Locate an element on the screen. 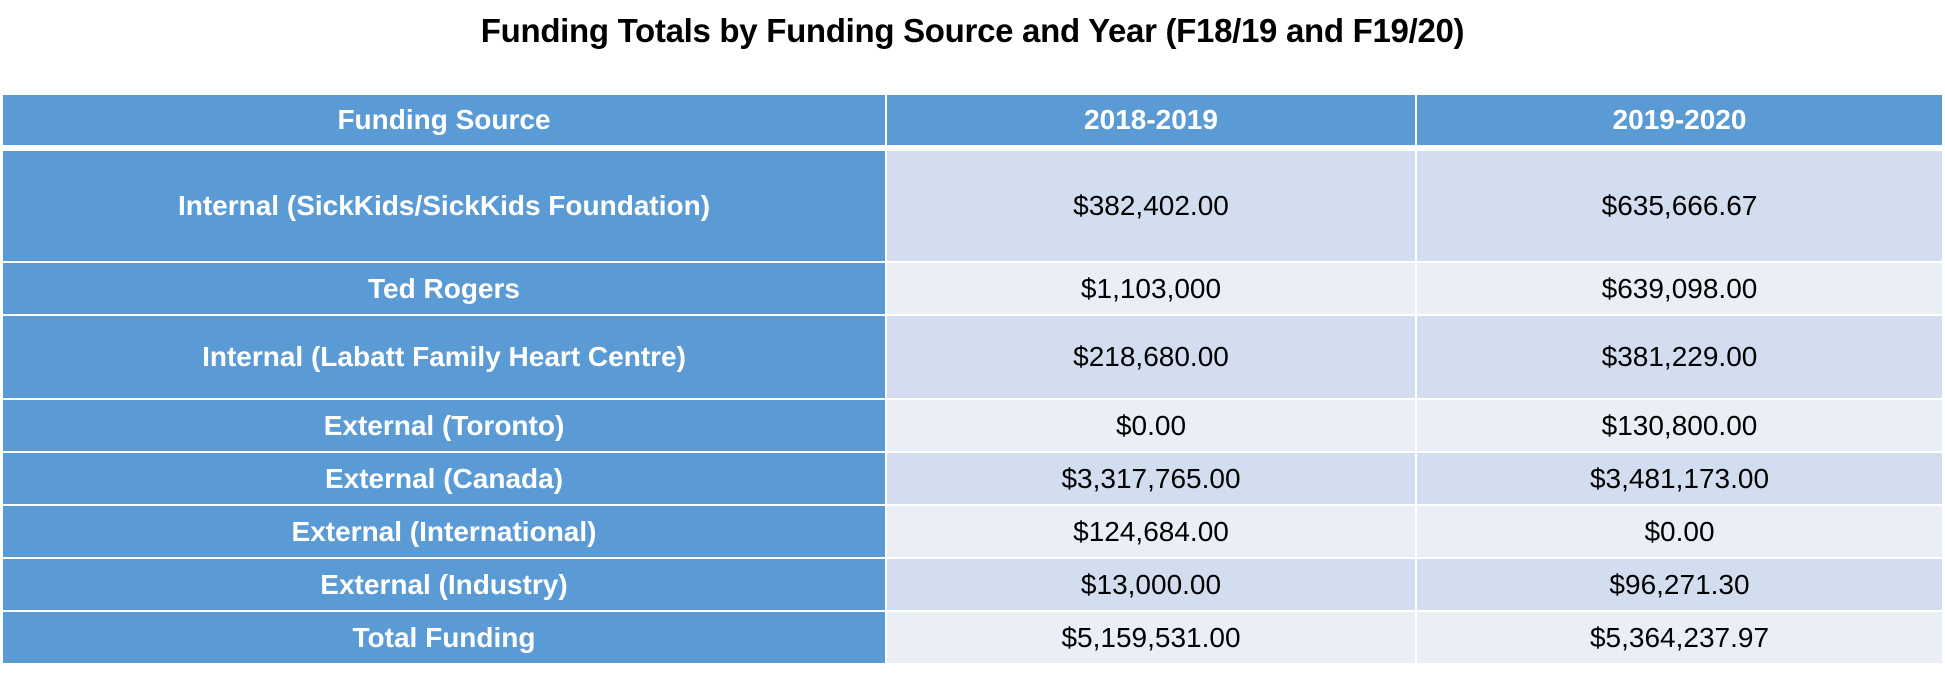 The height and width of the screenshot is (681, 1945). table-row: External (Toronto) $0.00 $130,800.00 is located at coordinates (972, 425).